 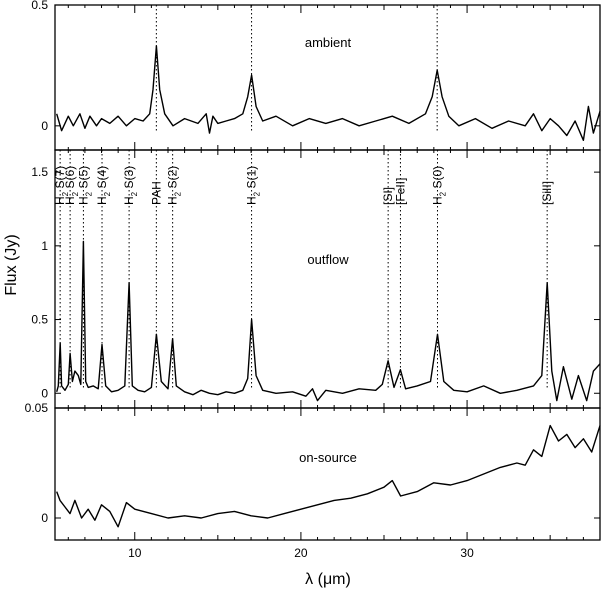 I want to click on line-id-label: H2 S(3), so click(x=130, y=185).